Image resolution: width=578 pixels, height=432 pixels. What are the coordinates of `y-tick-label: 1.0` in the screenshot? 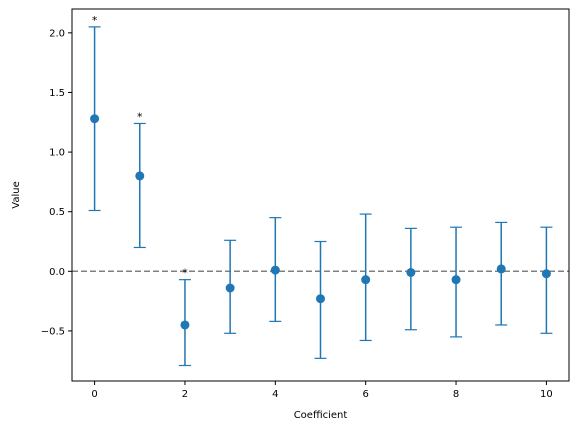 It's located at (57, 153).